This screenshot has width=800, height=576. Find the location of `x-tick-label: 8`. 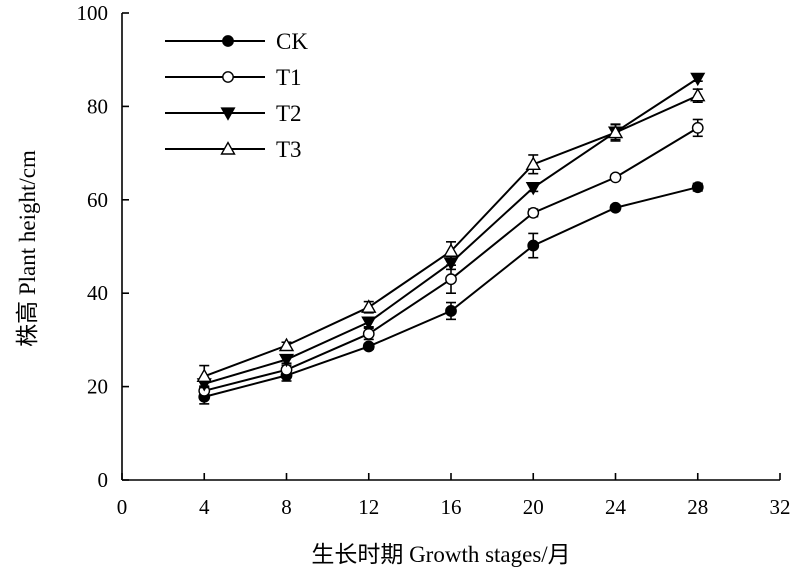

x-tick-label: 8 is located at coordinates (286, 507).